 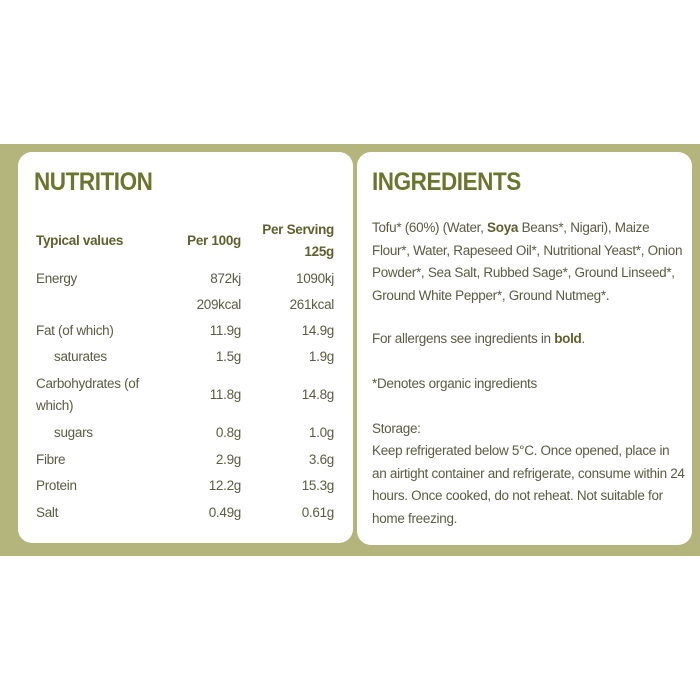 What do you see at coordinates (214, 240) in the screenshot?
I see `header-per-100g: Per 100g` at bounding box center [214, 240].